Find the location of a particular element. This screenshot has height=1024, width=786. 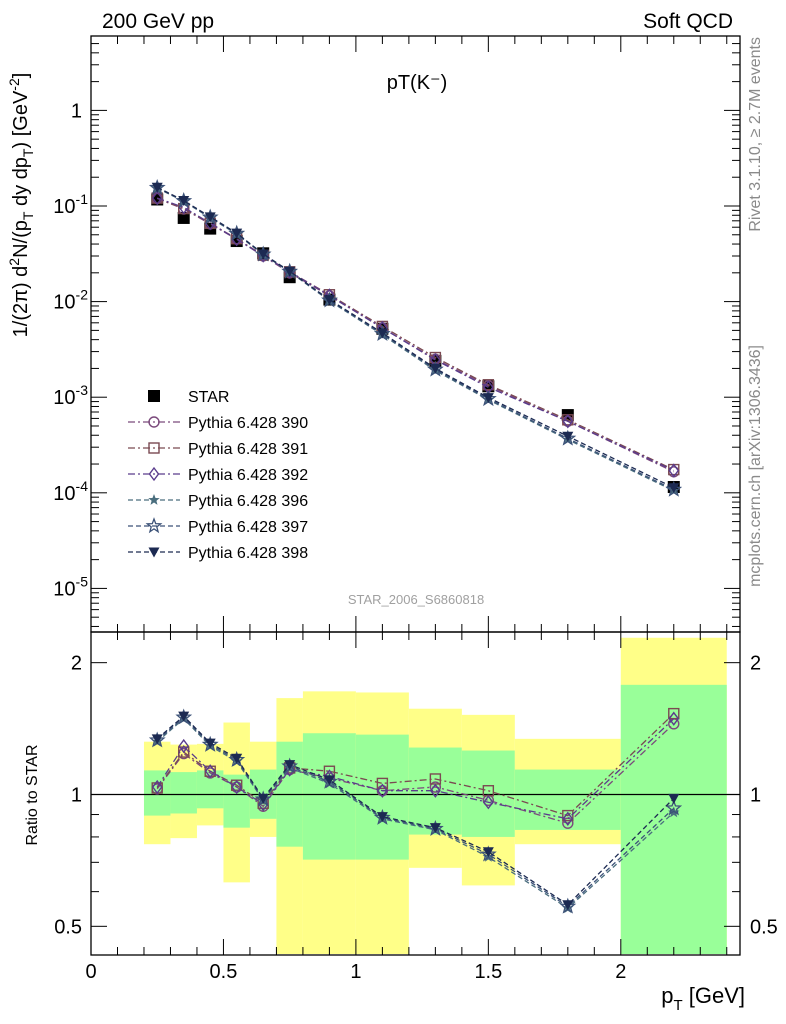

legend-label-pythia-6-428-397: Pythia 6.428 397 is located at coordinates (248, 527).